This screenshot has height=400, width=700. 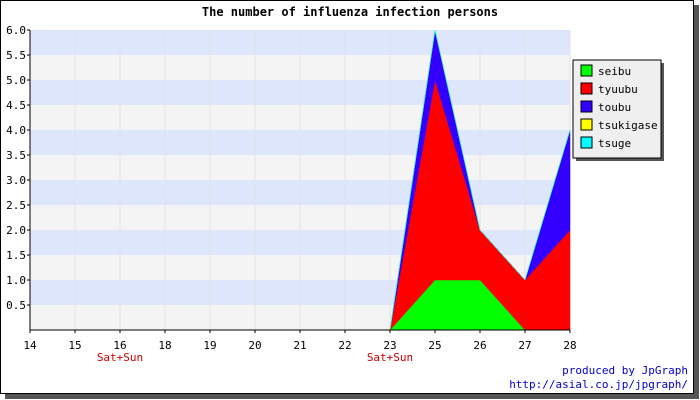 I want to click on x-tick-label: 23, so click(x=389, y=345).